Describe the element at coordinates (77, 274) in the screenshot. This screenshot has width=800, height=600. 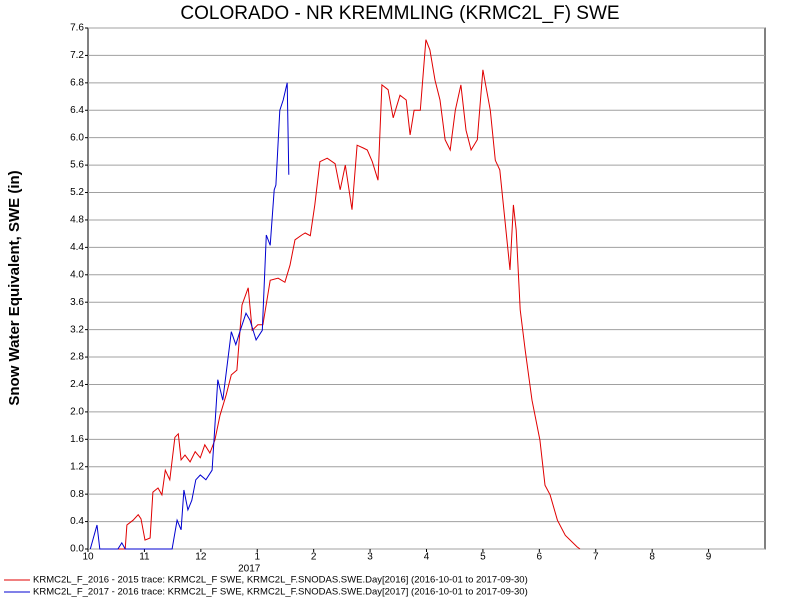
I see `y-tick-label: 4.0` at that location.